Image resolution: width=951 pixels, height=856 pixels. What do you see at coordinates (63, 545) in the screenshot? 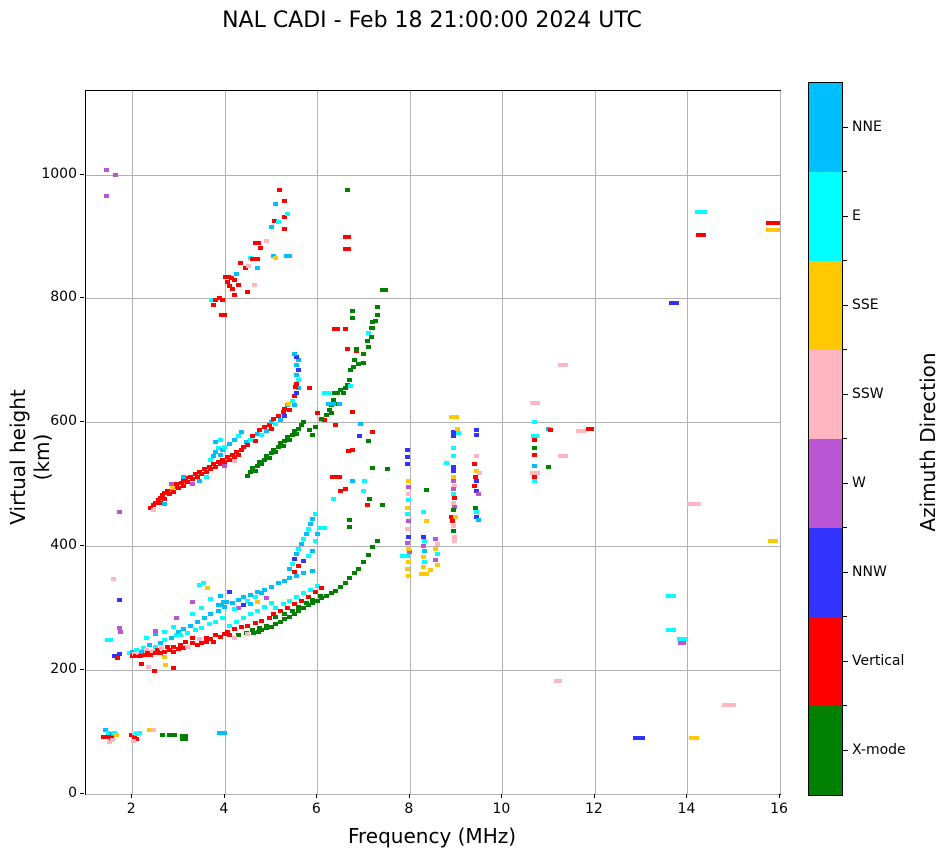
I see `y-tick-label: 400` at bounding box center [63, 545].